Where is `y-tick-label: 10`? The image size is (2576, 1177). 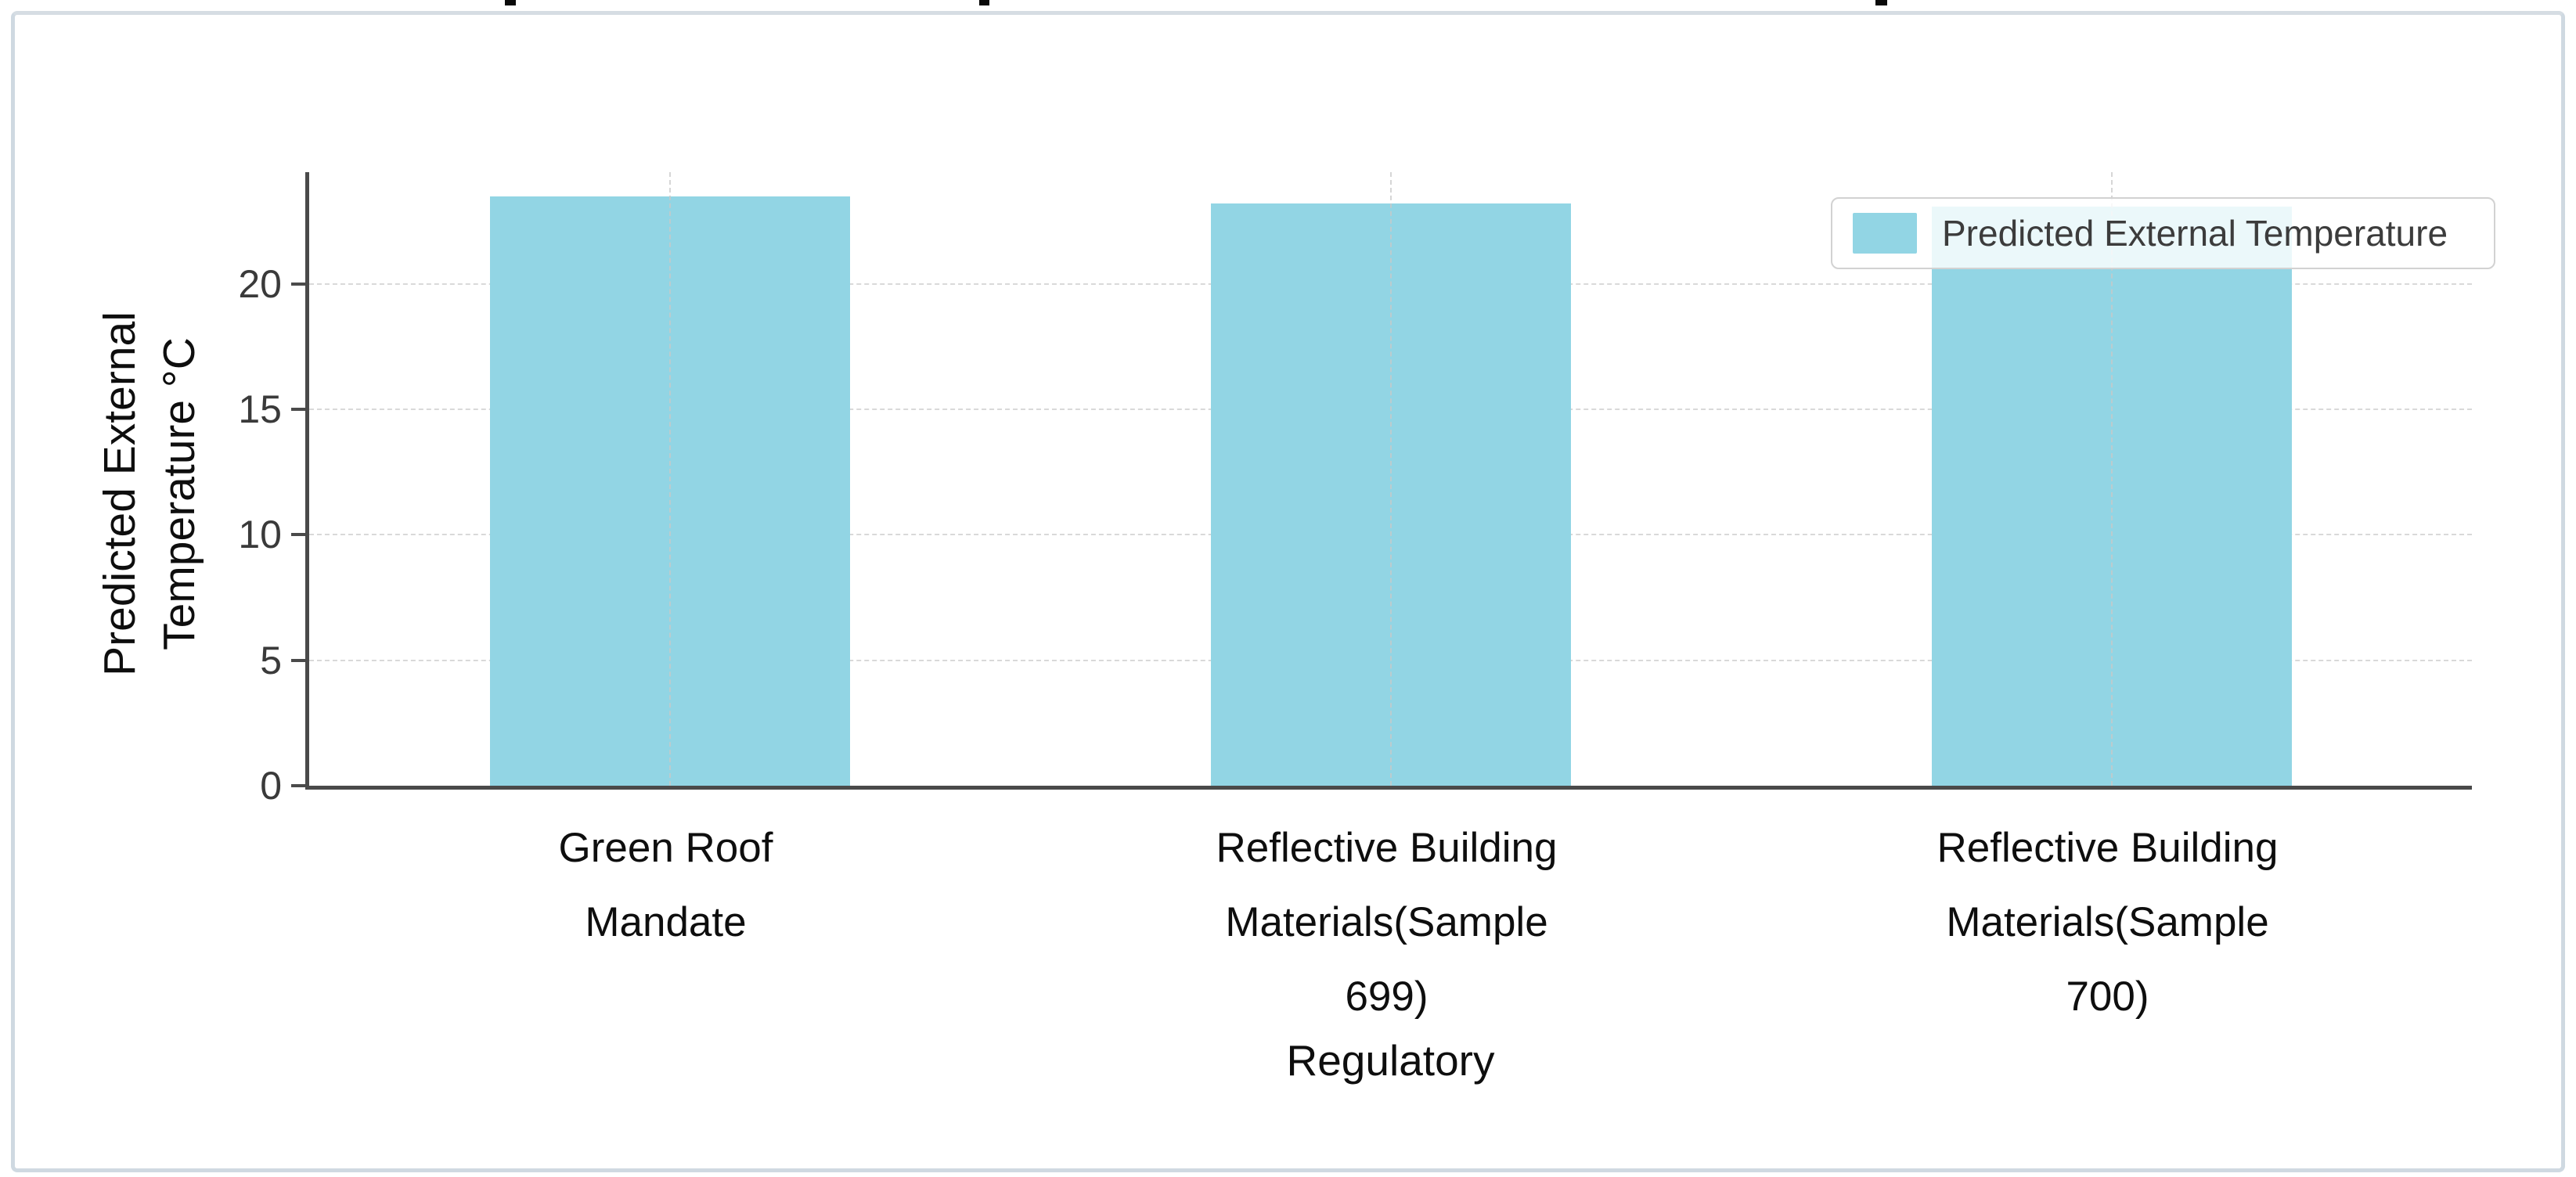
y-tick-label: 10 is located at coordinates (260, 535).